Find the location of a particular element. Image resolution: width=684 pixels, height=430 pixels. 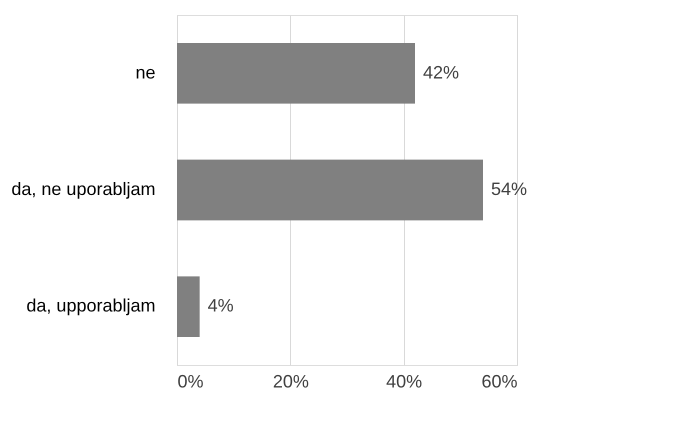

x-tick-label: 20% is located at coordinates (290, 382).